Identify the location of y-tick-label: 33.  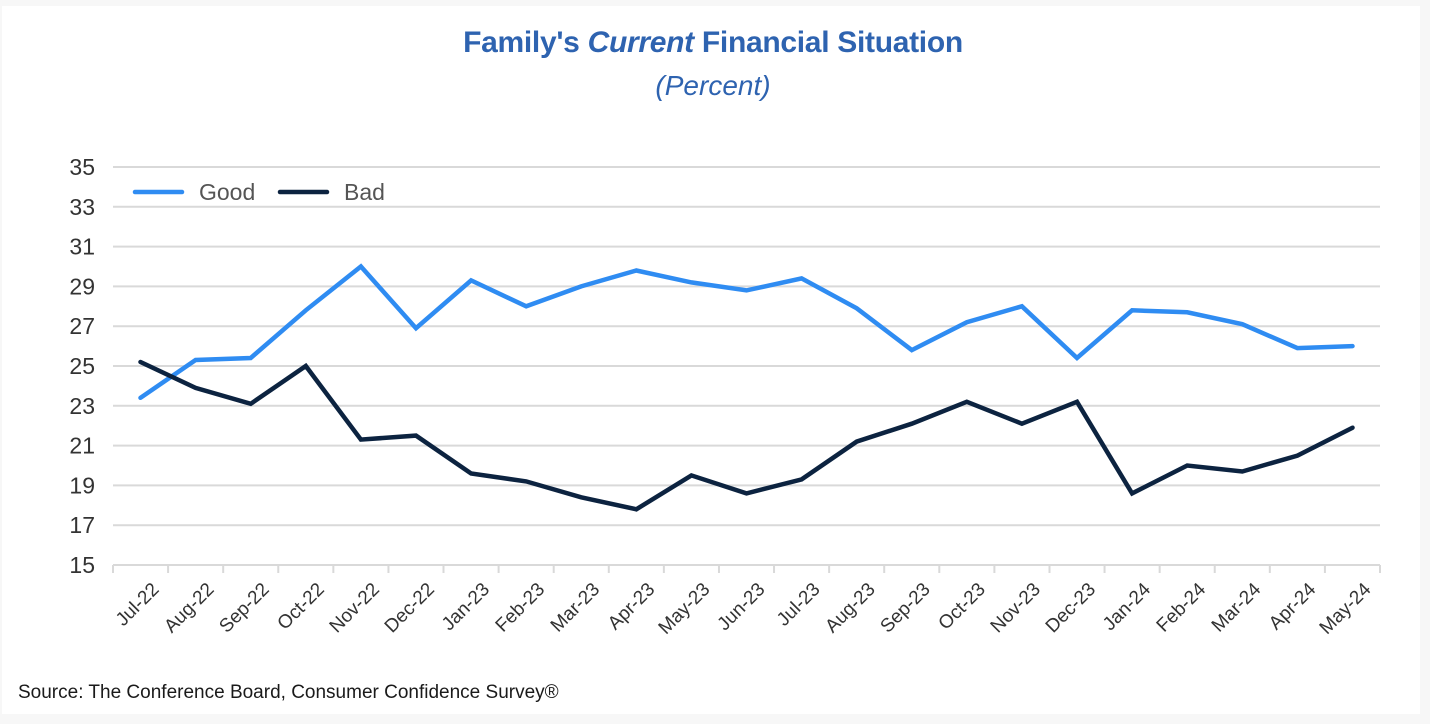
(82, 207).